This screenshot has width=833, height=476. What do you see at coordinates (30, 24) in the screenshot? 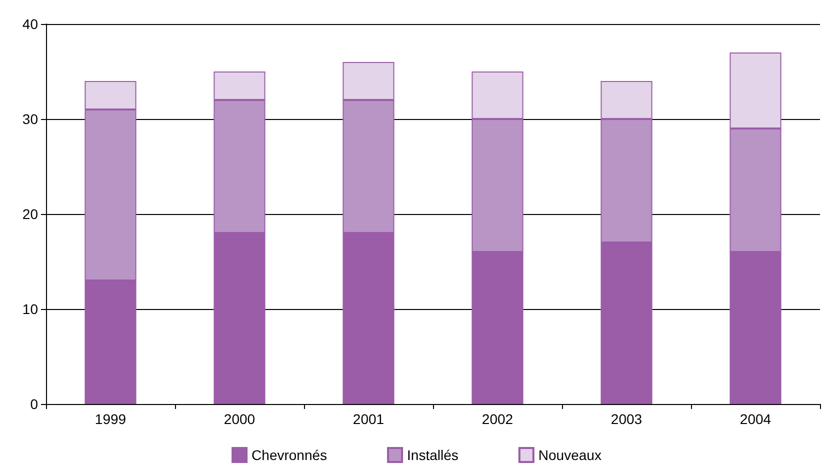
I see `y-tick-label: 40` at bounding box center [30, 24].